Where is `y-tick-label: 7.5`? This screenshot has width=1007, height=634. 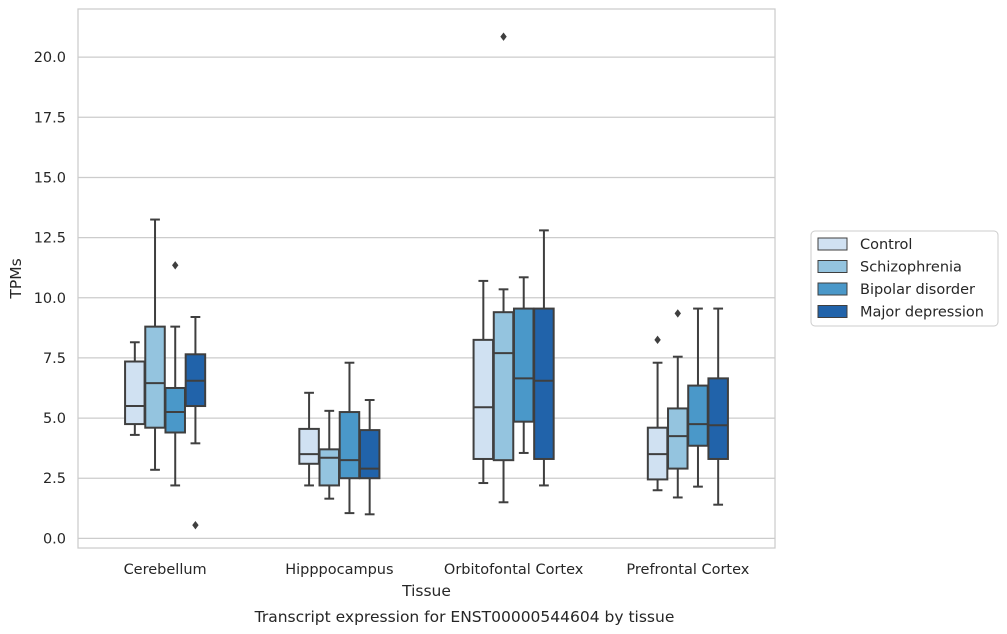 y-tick-label: 7.5 is located at coordinates (54, 359).